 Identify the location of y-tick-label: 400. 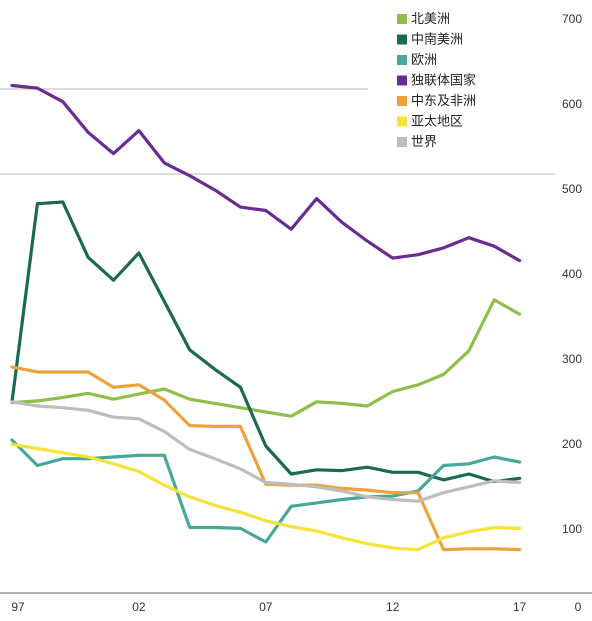
(572, 274).